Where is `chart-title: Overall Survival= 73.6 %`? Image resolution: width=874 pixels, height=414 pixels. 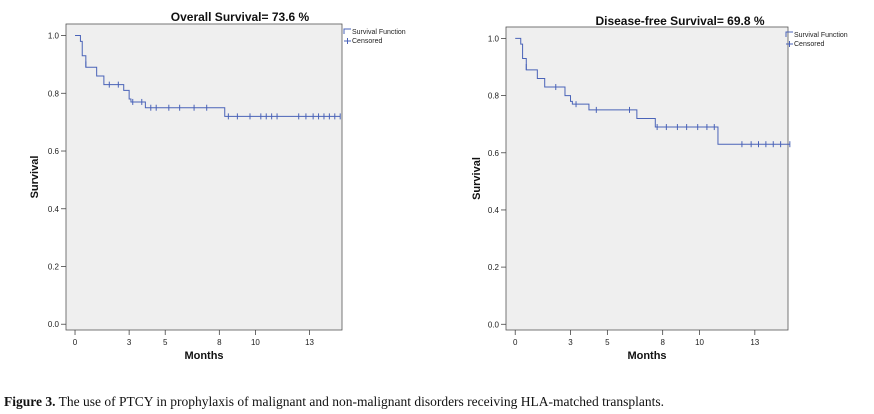
chart-title: Overall Survival= 73.6 % is located at coordinates (240, 17).